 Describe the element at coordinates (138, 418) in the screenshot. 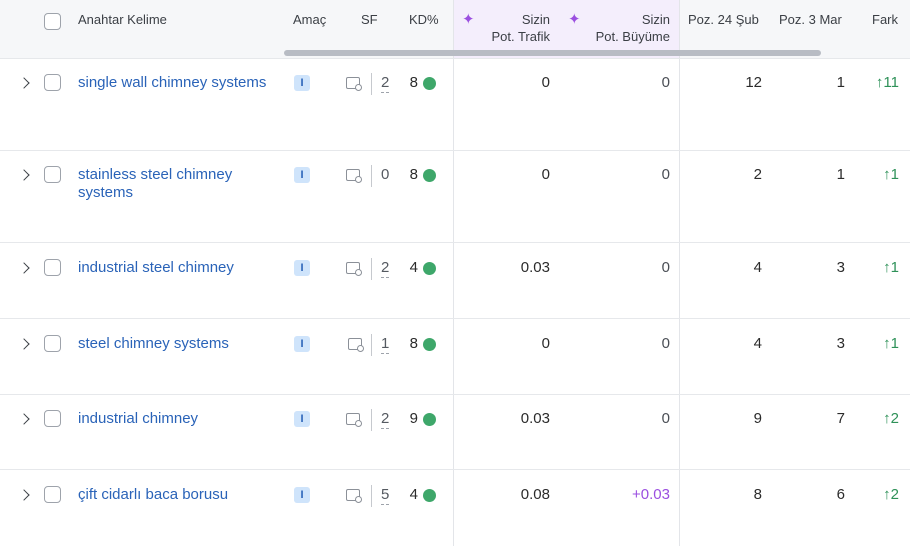

I see `keyword-link: industrial chimney` at that location.